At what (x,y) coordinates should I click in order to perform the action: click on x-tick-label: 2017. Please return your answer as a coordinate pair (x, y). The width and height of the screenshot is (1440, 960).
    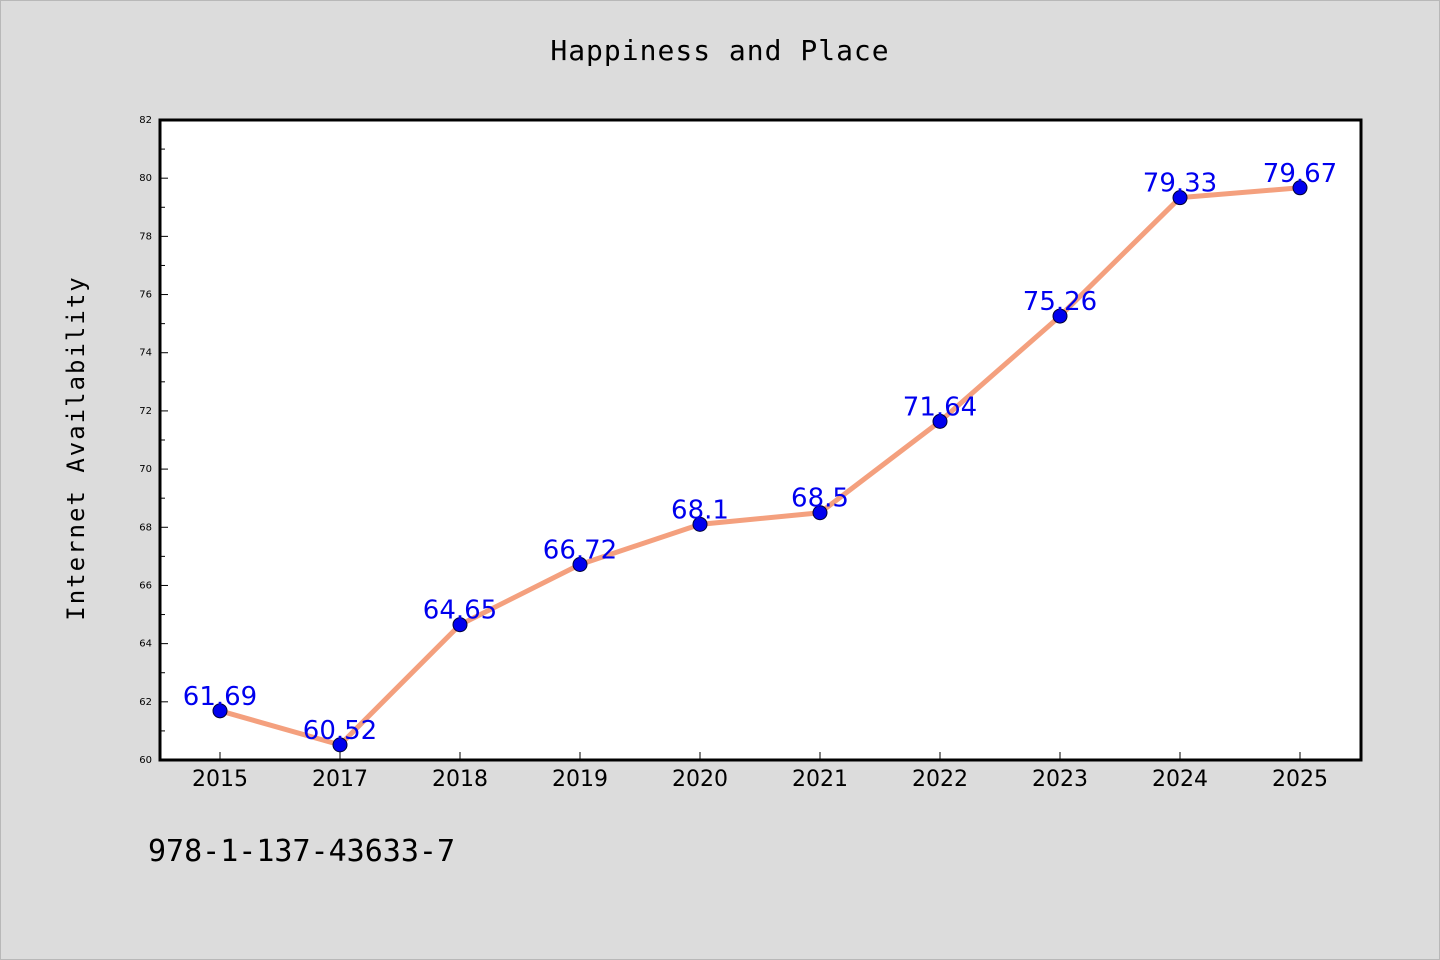
    Looking at the image, I should click on (340, 779).